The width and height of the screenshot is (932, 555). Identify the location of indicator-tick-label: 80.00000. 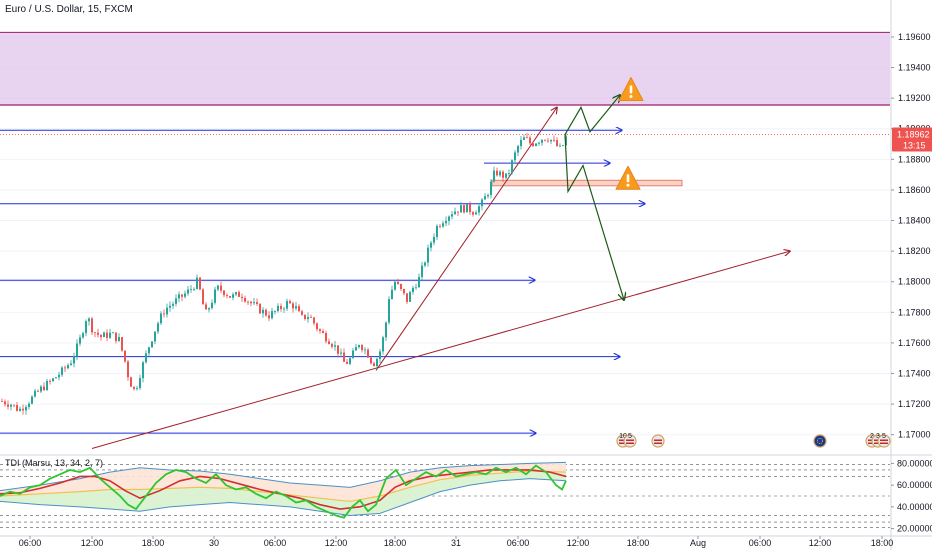
(914, 463).